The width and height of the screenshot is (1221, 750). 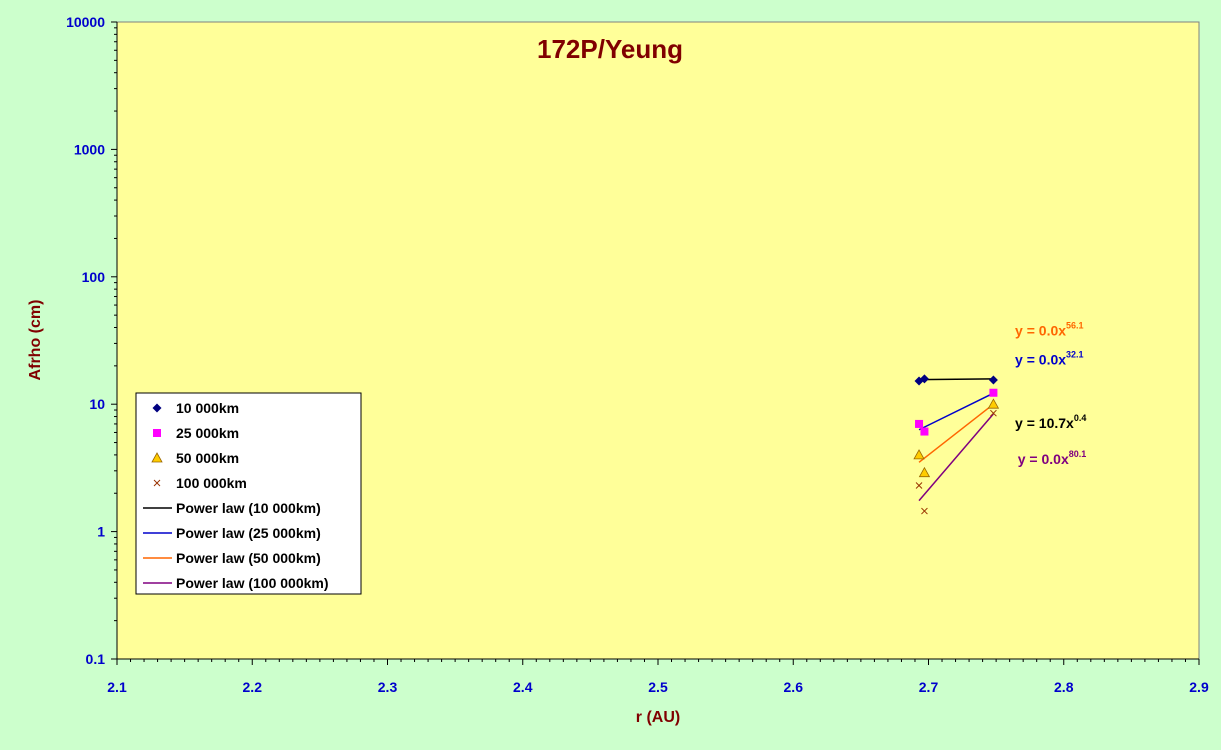 I want to click on data-points, so click(x=956, y=444).